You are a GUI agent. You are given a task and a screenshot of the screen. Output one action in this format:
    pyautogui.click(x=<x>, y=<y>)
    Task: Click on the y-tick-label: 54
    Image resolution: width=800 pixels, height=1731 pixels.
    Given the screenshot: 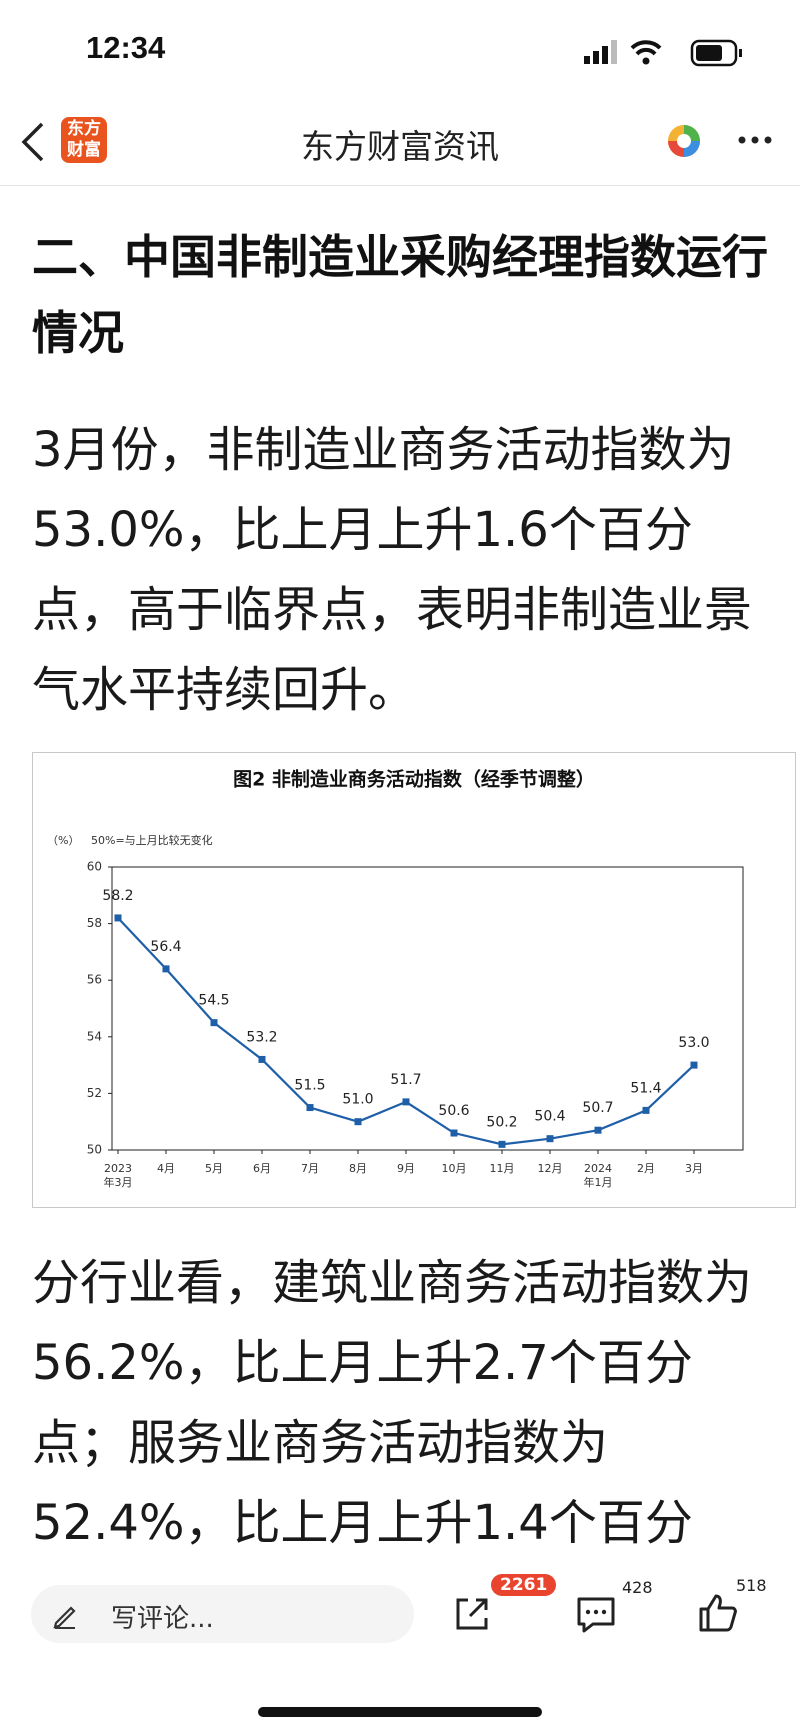 What is the action you would take?
    pyautogui.click(x=94, y=1036)
    